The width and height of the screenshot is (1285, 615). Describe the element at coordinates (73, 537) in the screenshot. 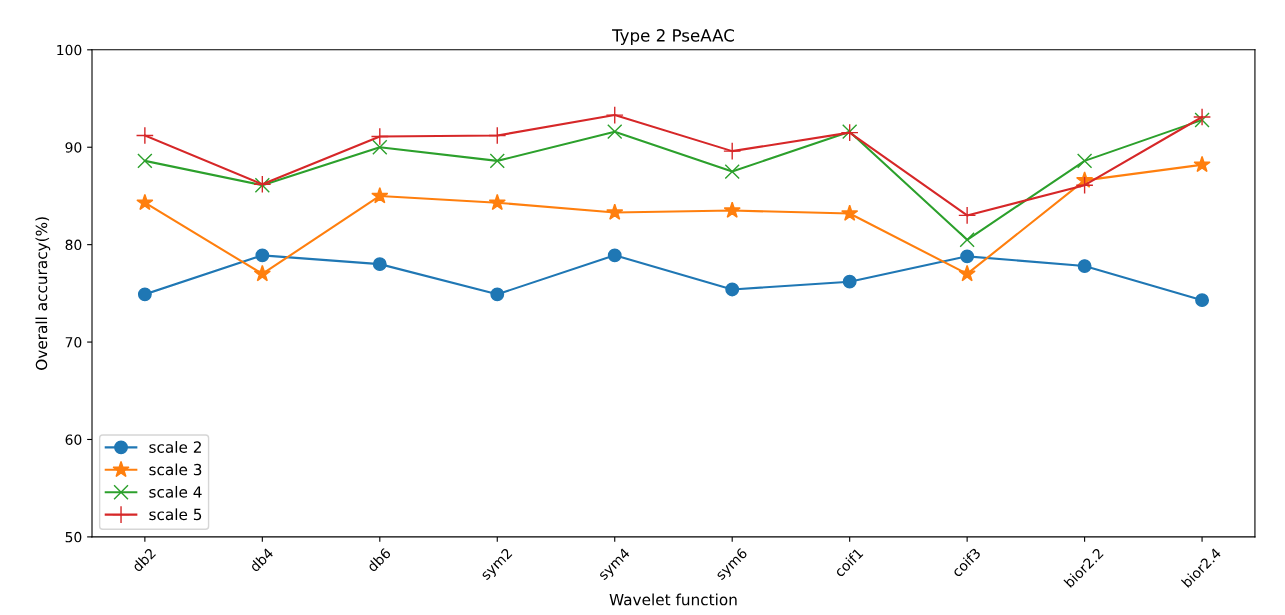

I see `y-tick-label: 50` at that location.